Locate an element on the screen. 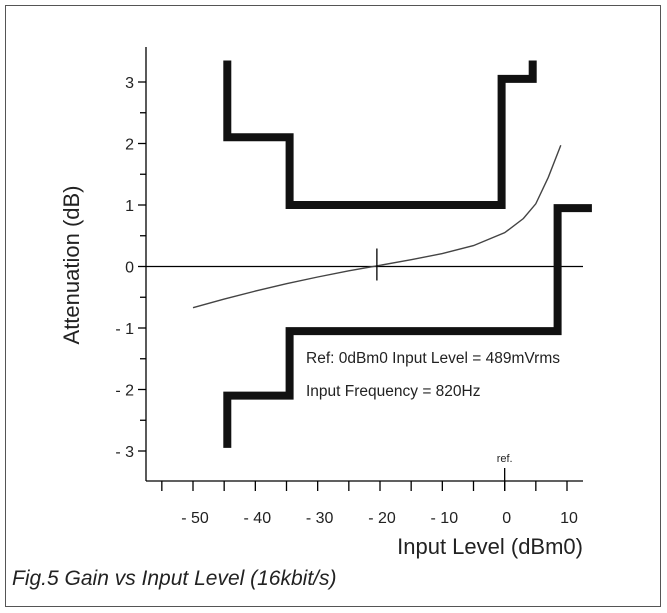 This screenshot has width=667, height=613. y-tick-label: 3 is located at coordinates (129, 83).